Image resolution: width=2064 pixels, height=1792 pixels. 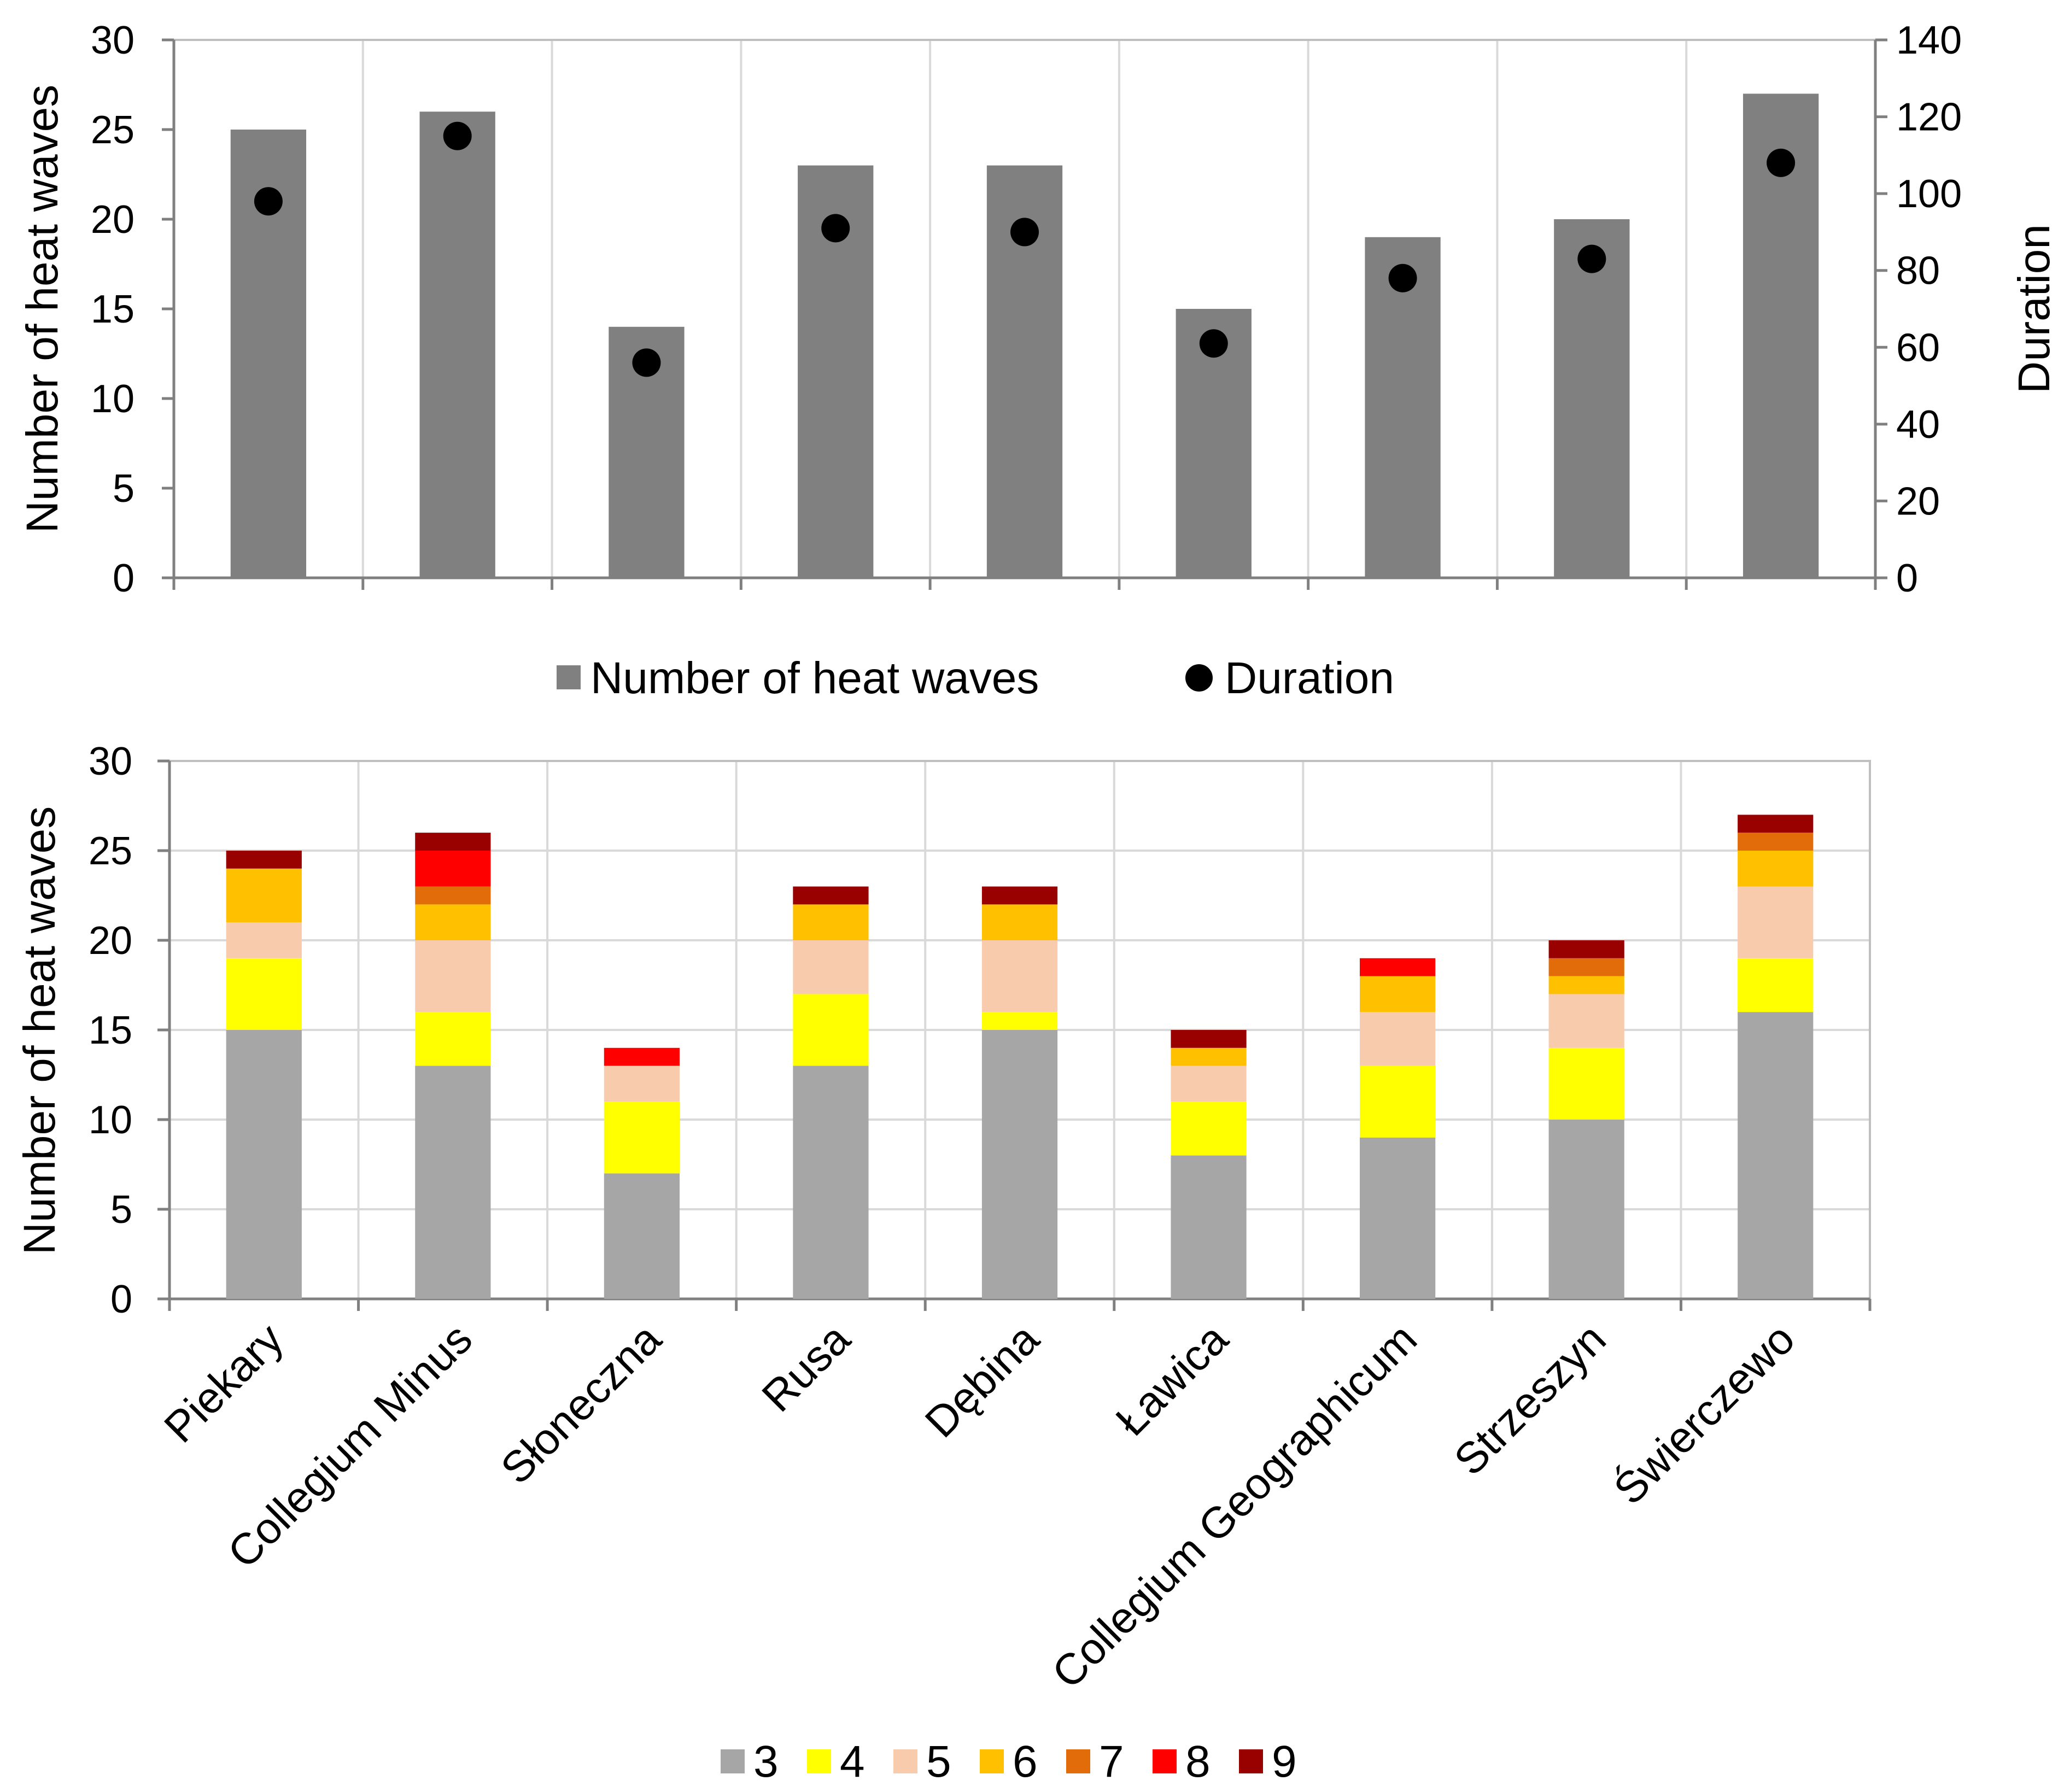 What do you see at coordinates (457, 135) in the screenshot?
I see `duration-point-collegium-minus` at bounding box center [457, 135].